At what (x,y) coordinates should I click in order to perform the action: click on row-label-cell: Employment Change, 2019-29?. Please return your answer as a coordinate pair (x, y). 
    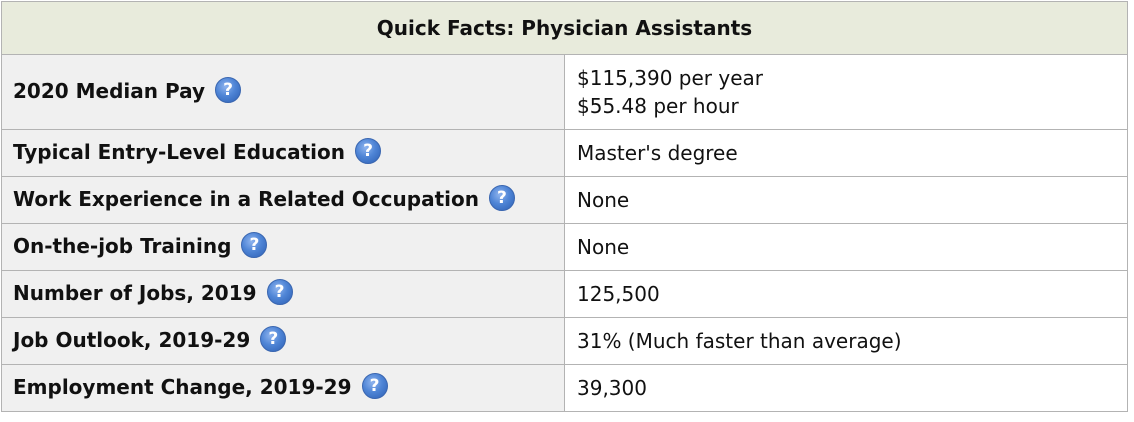
    Looking at the image, I should click on (283, 388).